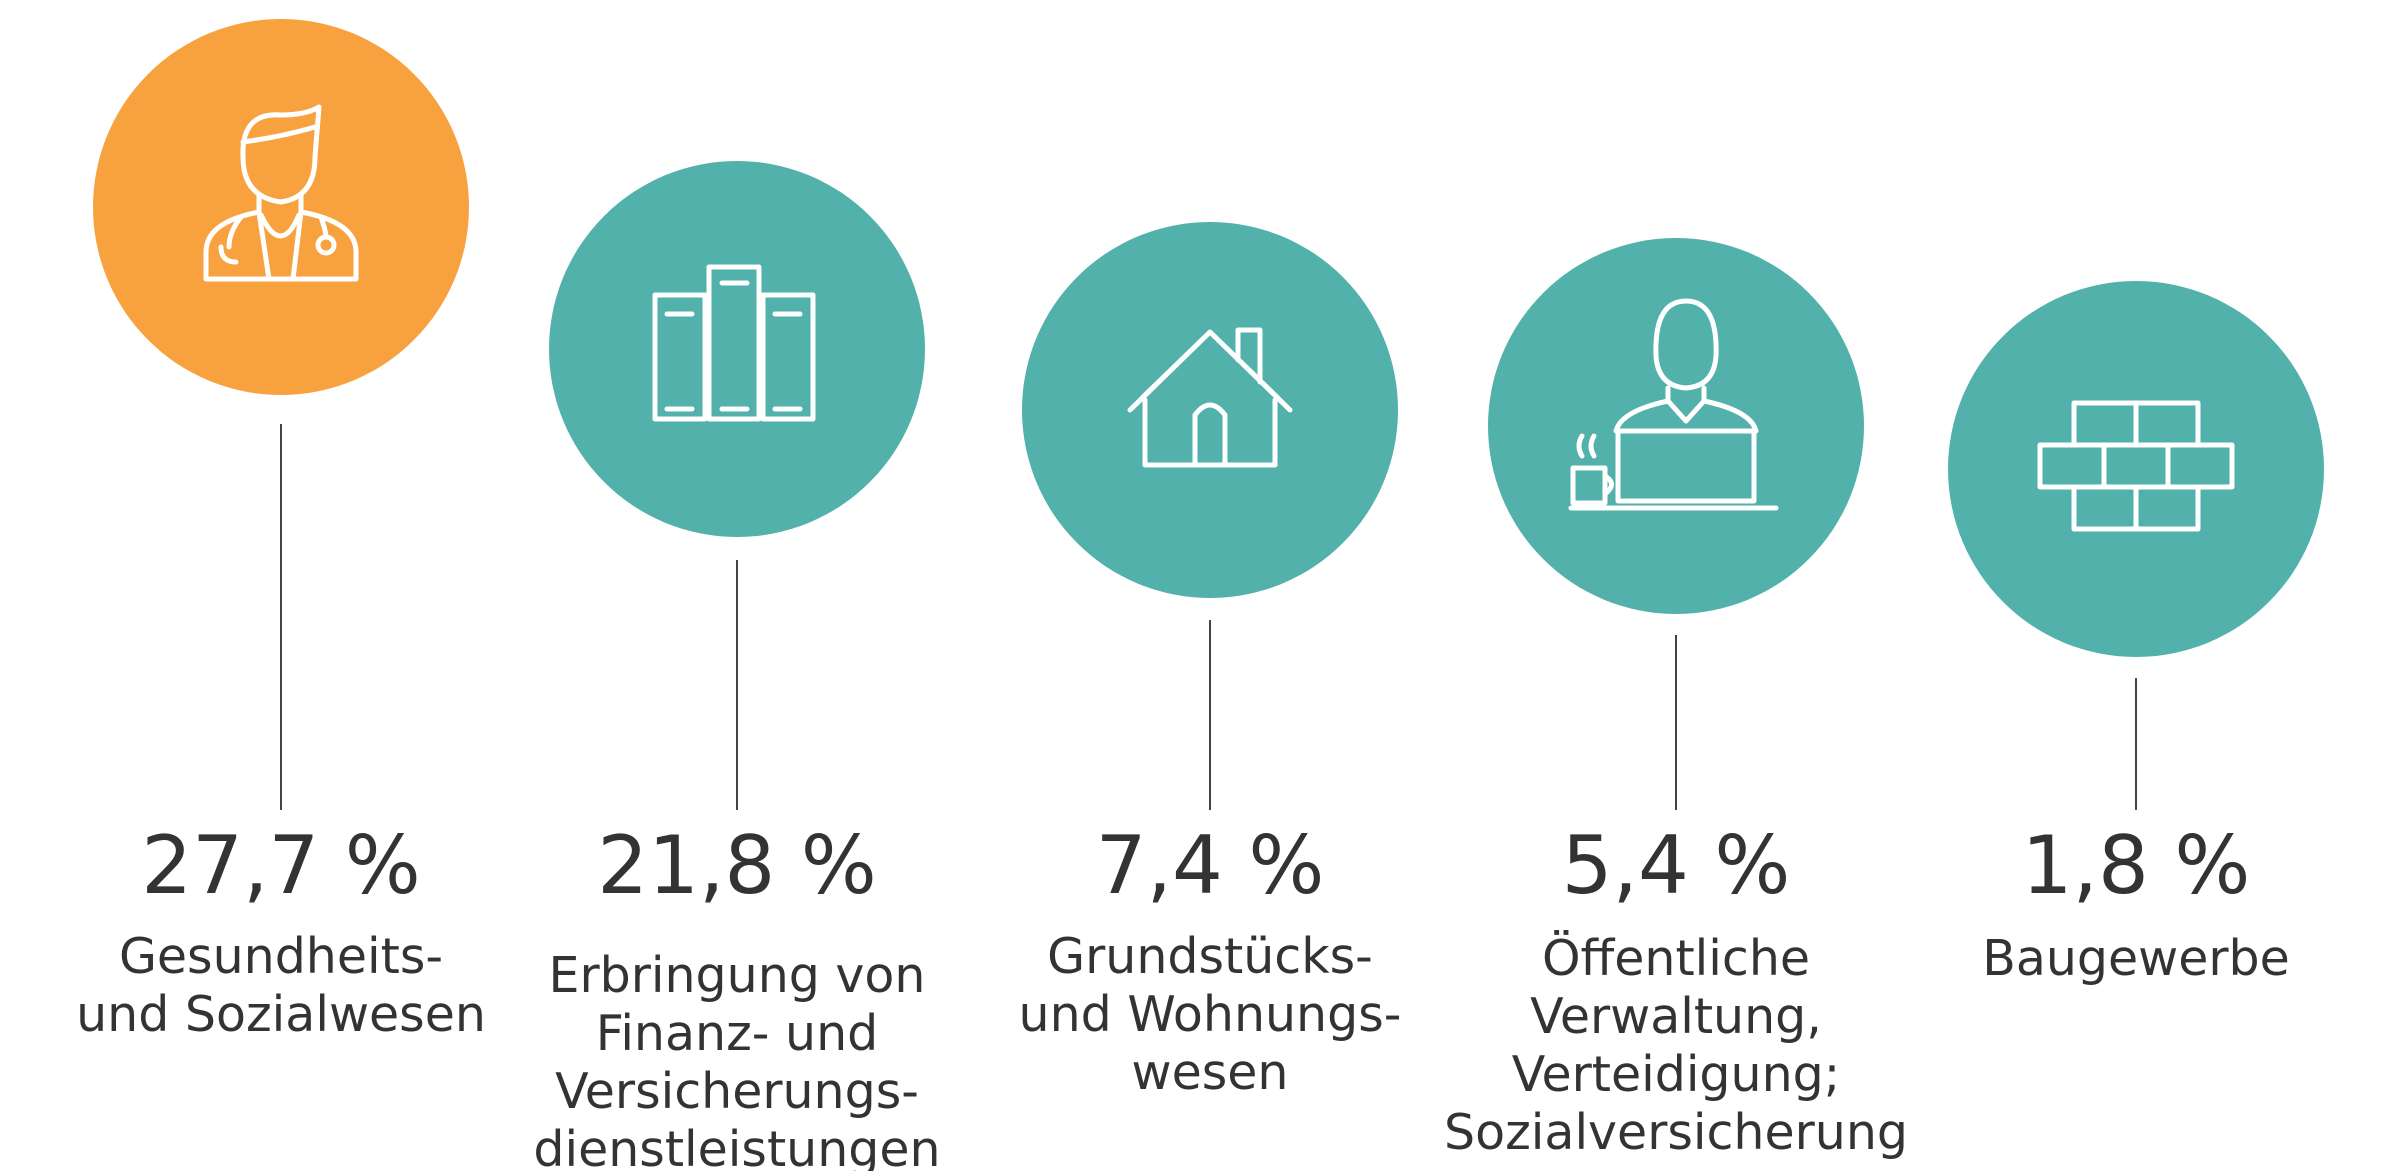 This screenshot has height=1171, width=2406. What do you see at coordinates (737, 1033) in the screenshot?
I see `category-label: Finanz- und` at bounding box center [737, 1033].